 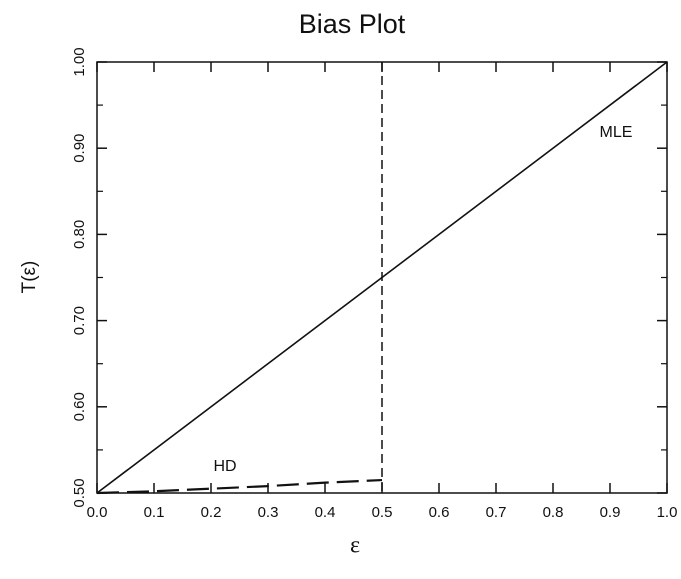 What do you see at coordinates (97, 512) in the screenshot?
I see `x-tick-label: 0.0` at bounding box center [97, 512].